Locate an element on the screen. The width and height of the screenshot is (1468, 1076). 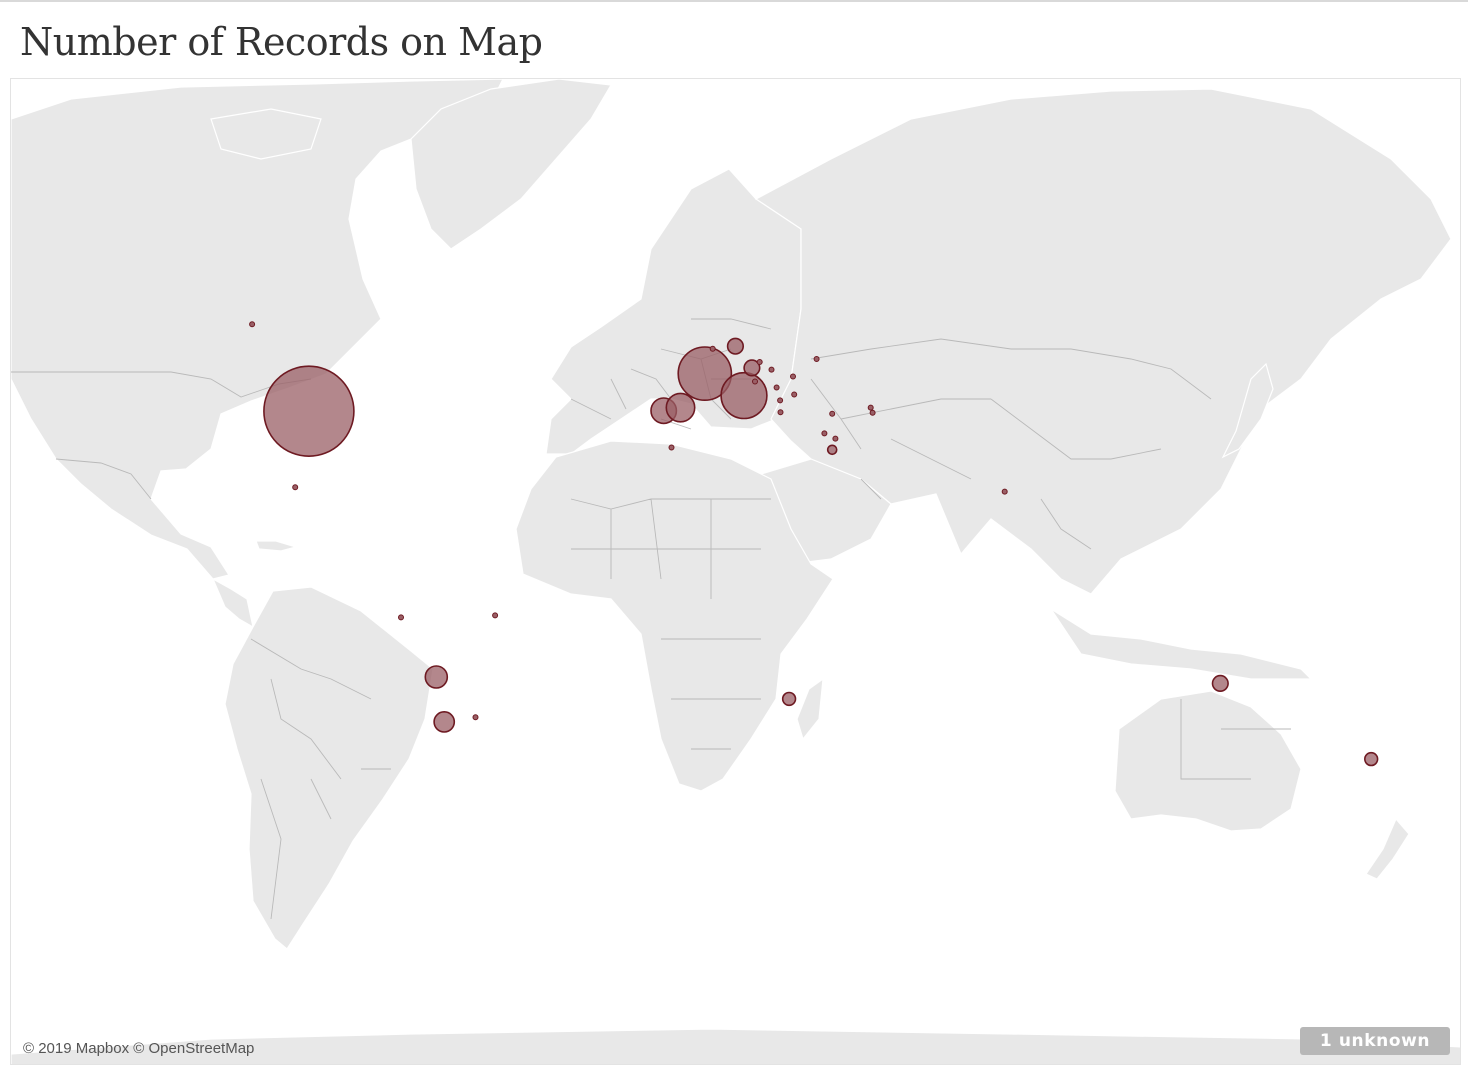
land-caribbean is located at coordinates (277, 546).